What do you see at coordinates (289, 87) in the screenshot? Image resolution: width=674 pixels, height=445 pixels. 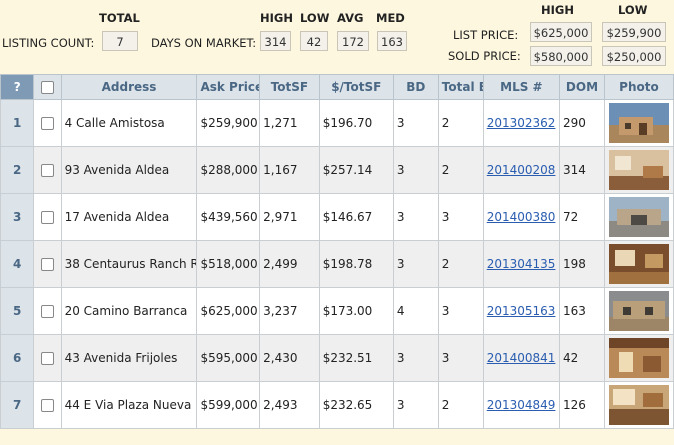 I see `totsf-column-header: TotSF` at bounding box center [289, 87].